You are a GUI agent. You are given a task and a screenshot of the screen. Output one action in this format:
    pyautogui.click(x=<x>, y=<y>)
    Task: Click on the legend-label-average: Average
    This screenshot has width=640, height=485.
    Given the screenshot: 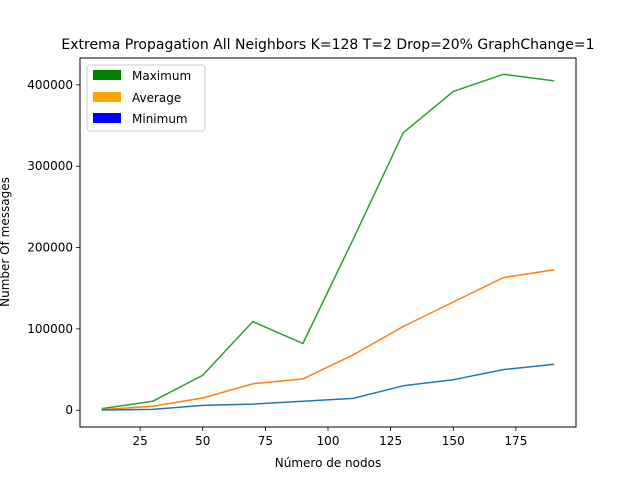 What is the action you would take?
    pyautogui.click(x=156, y=98)
    